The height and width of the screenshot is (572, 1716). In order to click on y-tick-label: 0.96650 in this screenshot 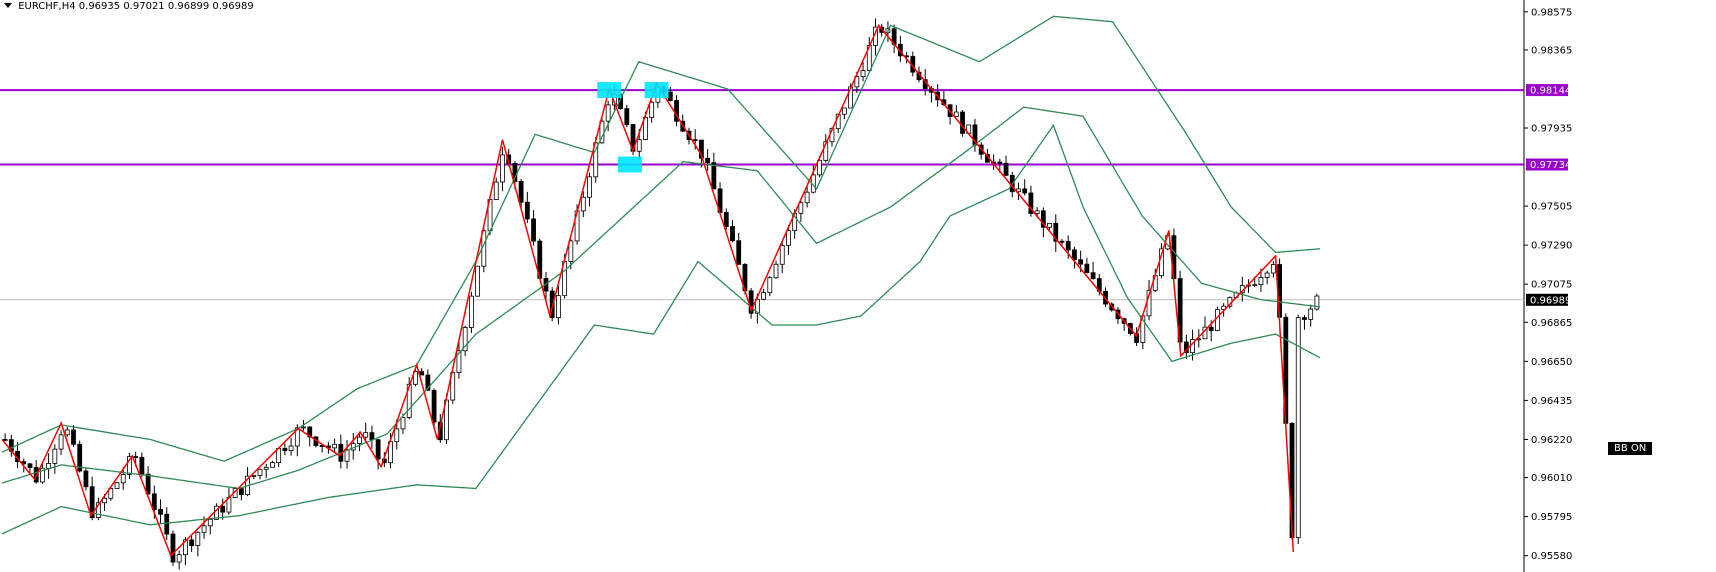, I will do `click(1551, 362)`.